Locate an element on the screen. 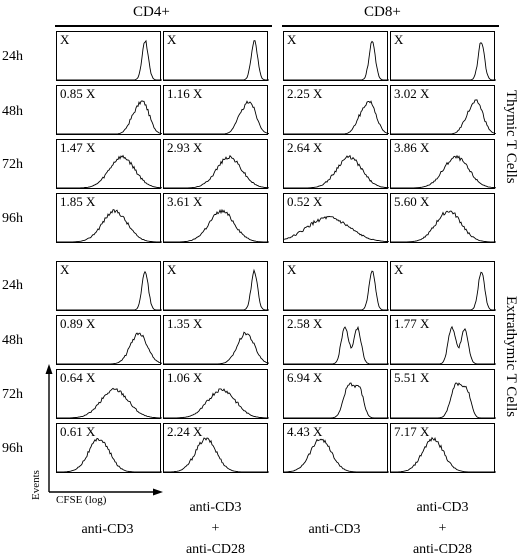 This screenshot has height=560, width=520. histogram-panel-thymic-24h-col1: X is located at coordinates (109, 56).